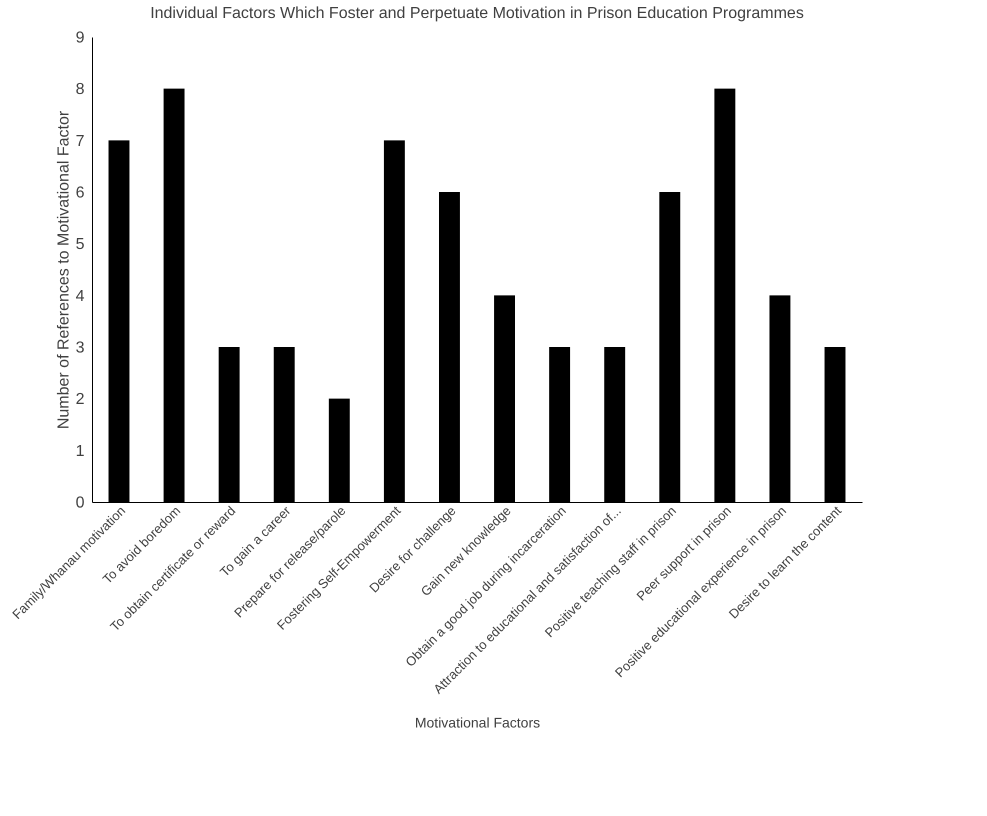  I want to click on y-tick-label: 3, so click(80, 348).